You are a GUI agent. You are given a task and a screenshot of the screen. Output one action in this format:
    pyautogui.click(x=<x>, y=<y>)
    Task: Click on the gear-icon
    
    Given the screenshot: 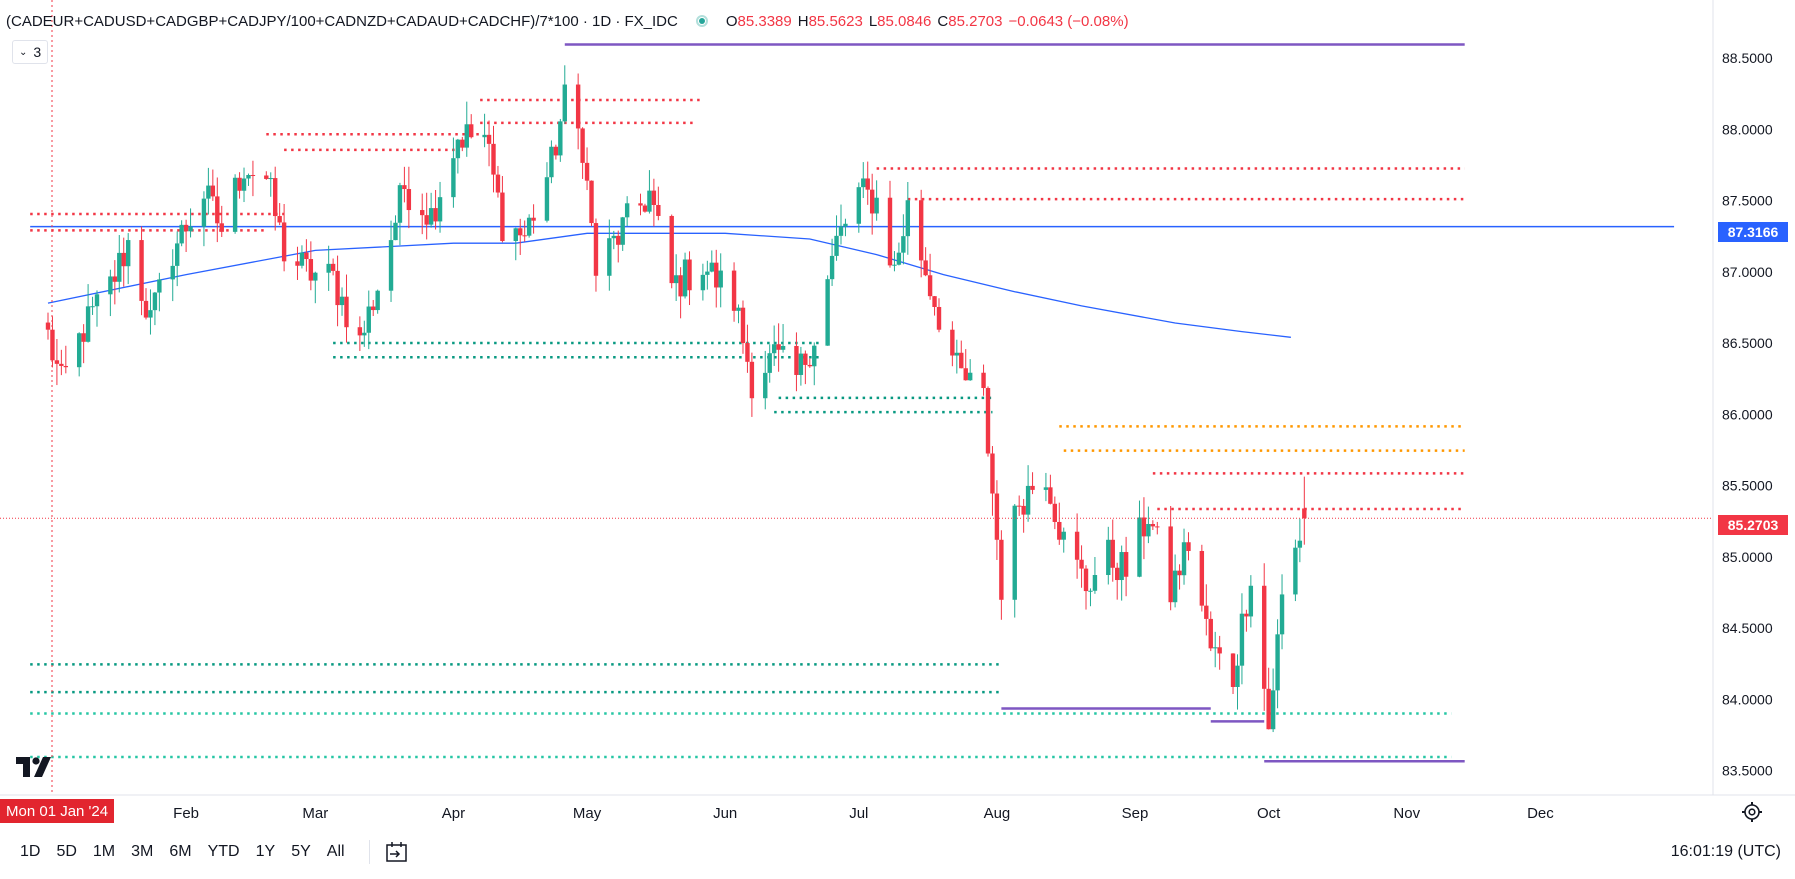 What is the action you would take?
    pyautogui.click(x=1752, y=812)
    